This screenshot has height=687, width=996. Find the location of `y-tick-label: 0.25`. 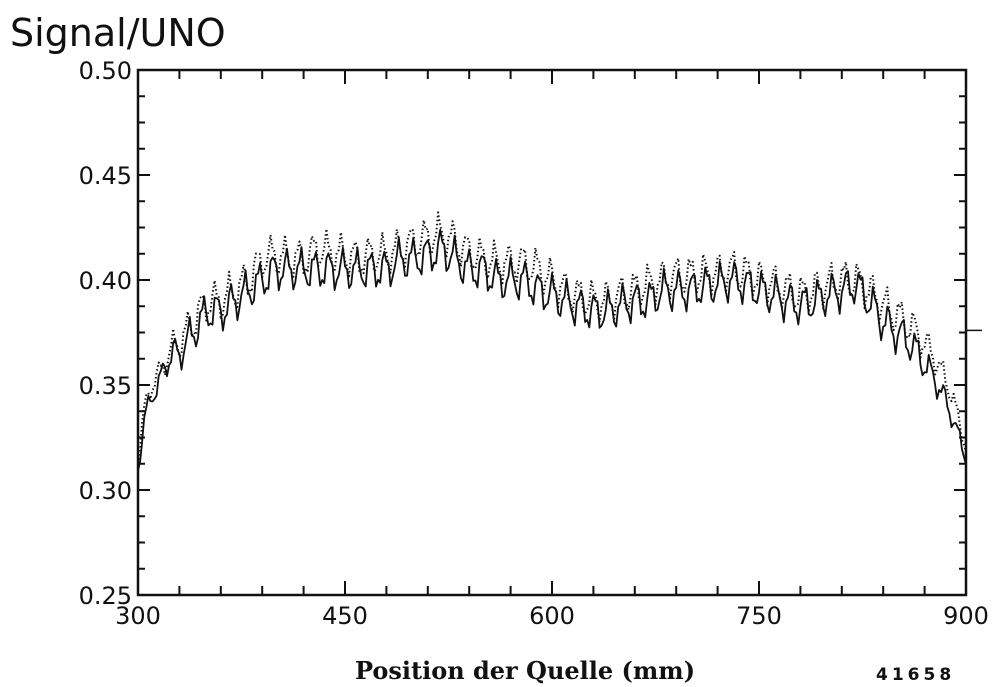

y-tick-label: 0.25 is located at coordinates (105, 596).